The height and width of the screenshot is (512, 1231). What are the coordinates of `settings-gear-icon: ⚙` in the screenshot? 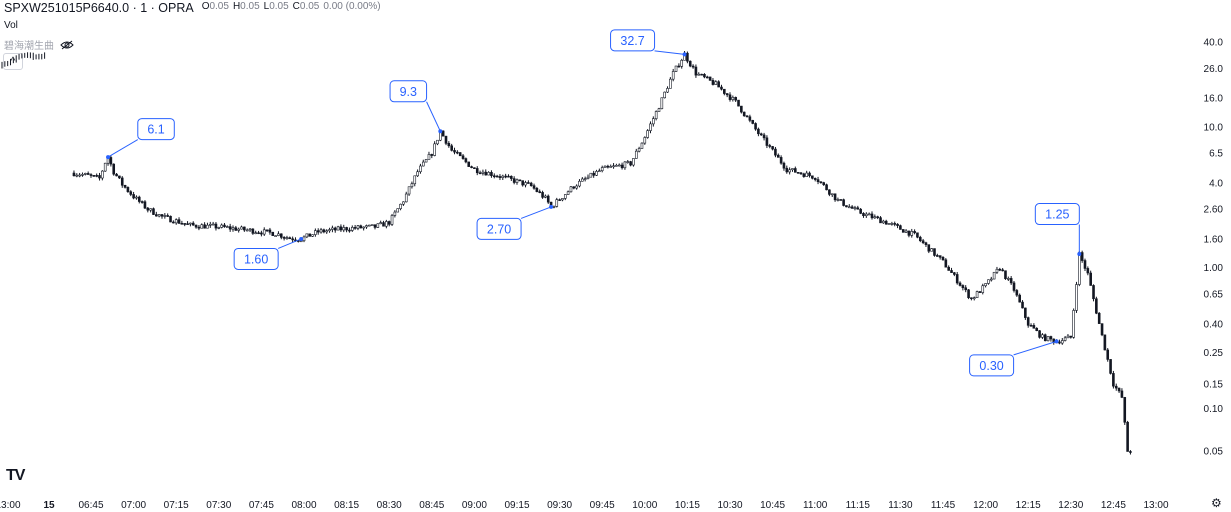 It's located at (1216, 503).